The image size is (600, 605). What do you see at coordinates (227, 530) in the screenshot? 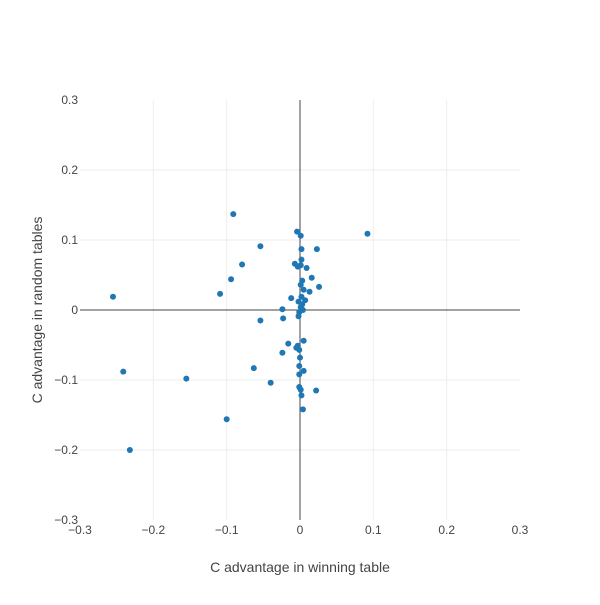
I see `x-tick-label: −0.1` at bounding box center [227, 530].